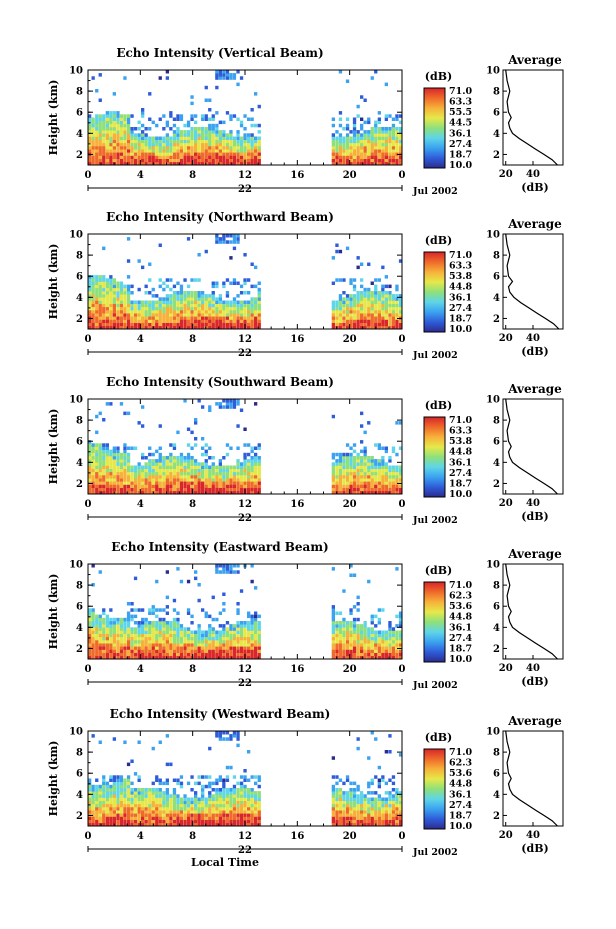 This screenshot has width=616, height=929. What do you see at coordinates (461, 441) in the screenshot?
I see `colorbar-tick-label: 53.8` at bounding box center [461, 441].